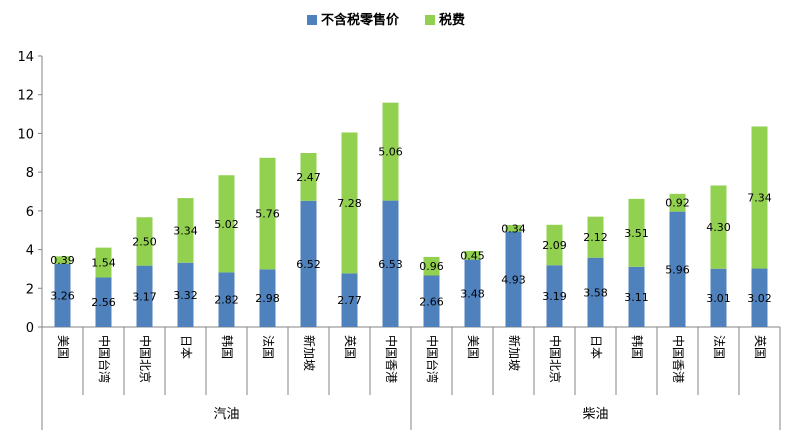  What do you see at coordinates (360, 20) in the screenshot?
I see `legend-label: 不含税零售价` at bounding box center [360, 20].